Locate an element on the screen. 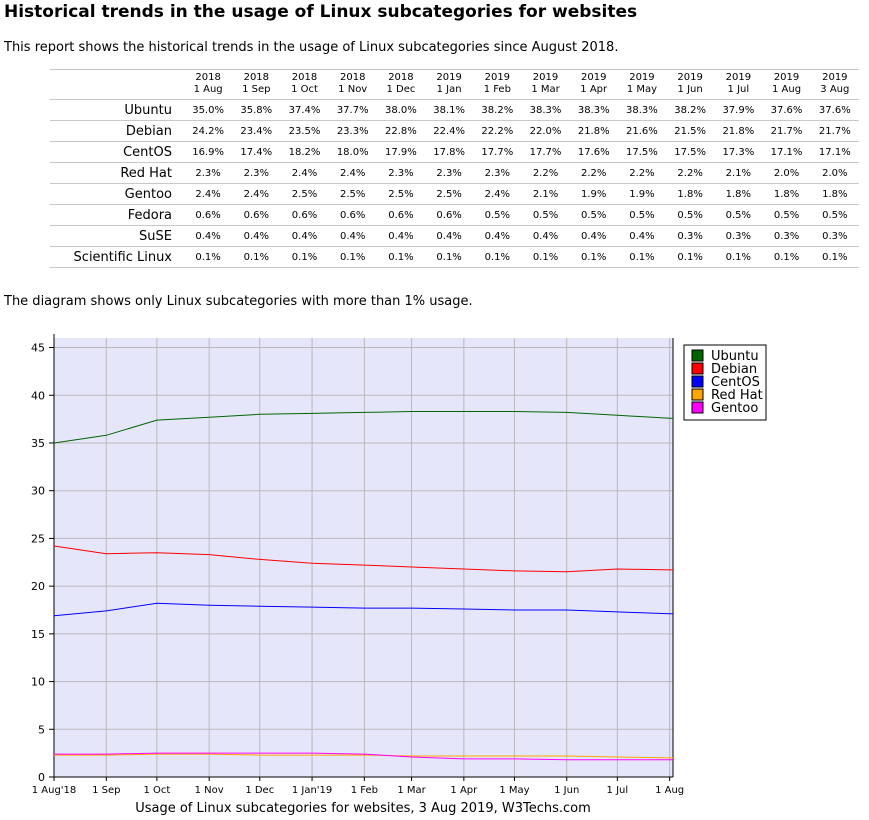 This screenshot has width=869, height=820. column-header: 2018 1 Nov is located at coordinates (352, 84).